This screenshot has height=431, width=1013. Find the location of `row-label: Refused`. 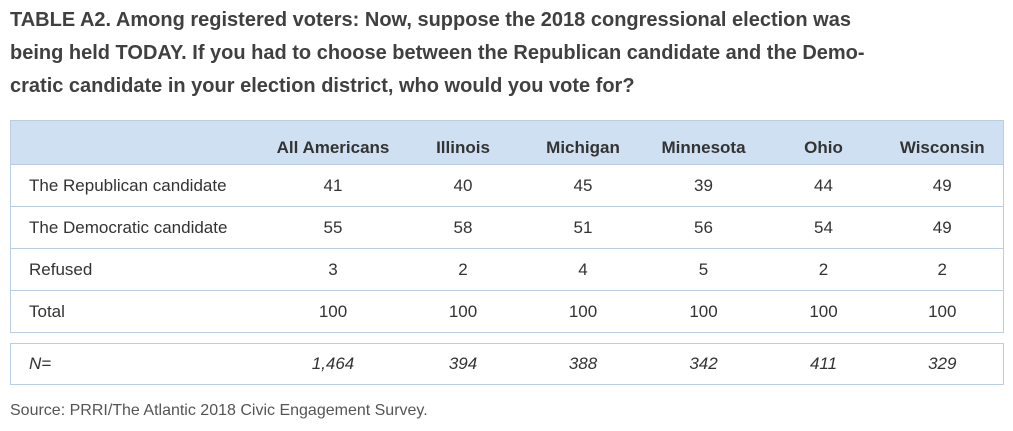

row-label: Refused is located at coordinates (137, 269).